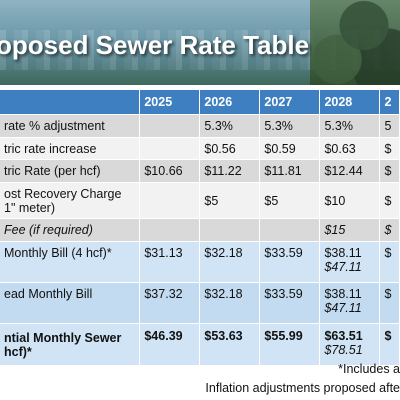 This screenshot has width=400, height=400. What do you see at coordinates (302, 388) in the screenshot?
I see `footnote: Inflation adjustments proposed afte` at bounding box center [302, 388].